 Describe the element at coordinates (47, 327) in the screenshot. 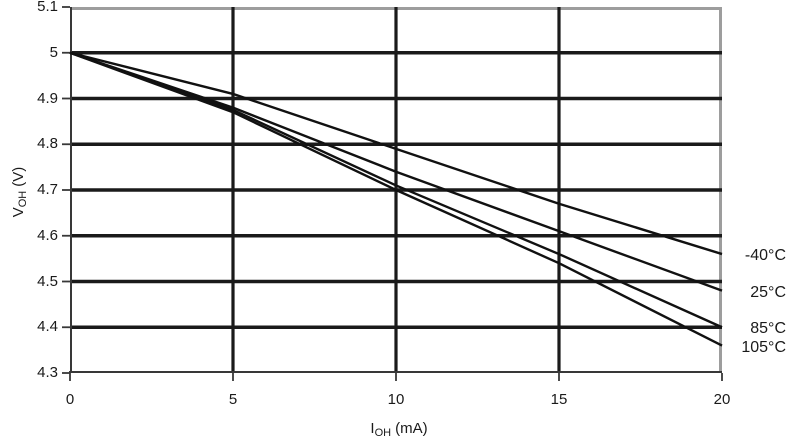

I see `y-tick-label: 4.4` at that location.